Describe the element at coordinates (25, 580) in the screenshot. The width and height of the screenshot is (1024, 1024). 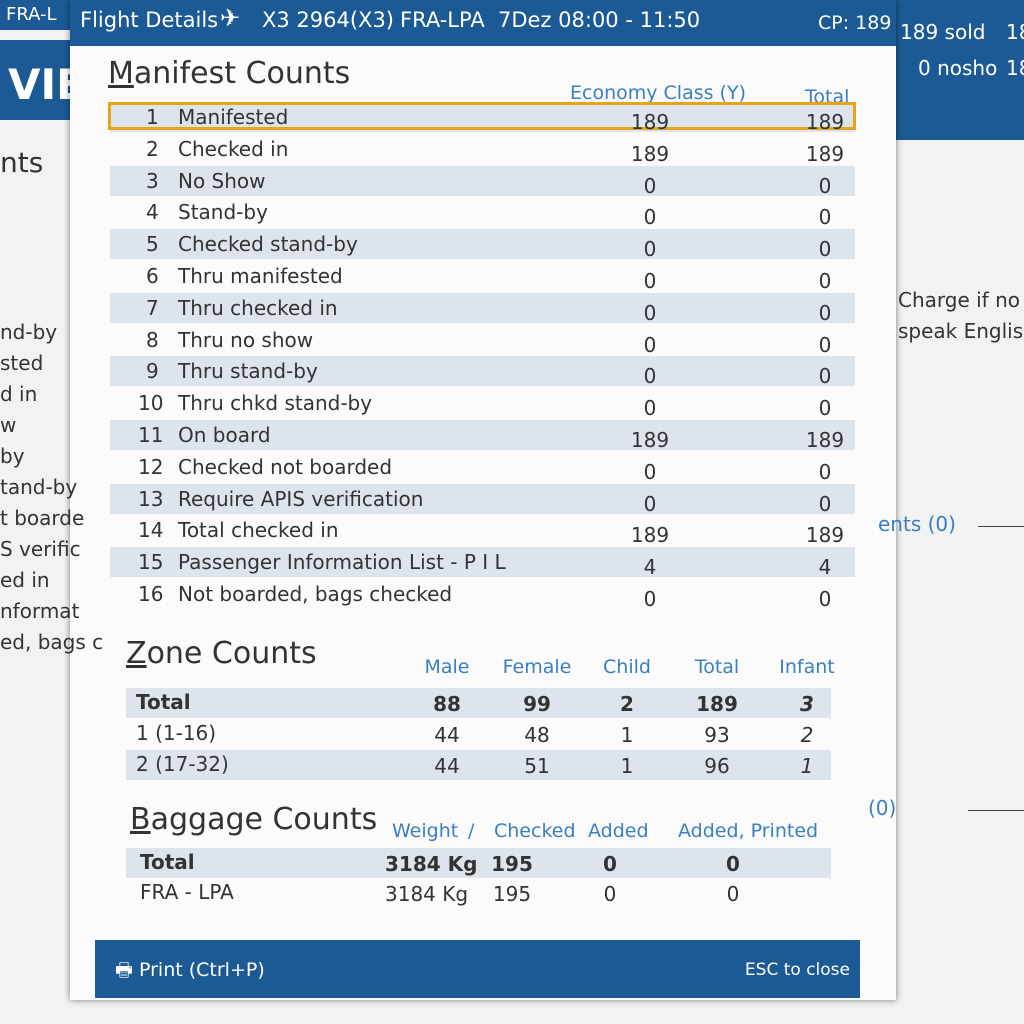
I see `left-item: ed in` at that location.